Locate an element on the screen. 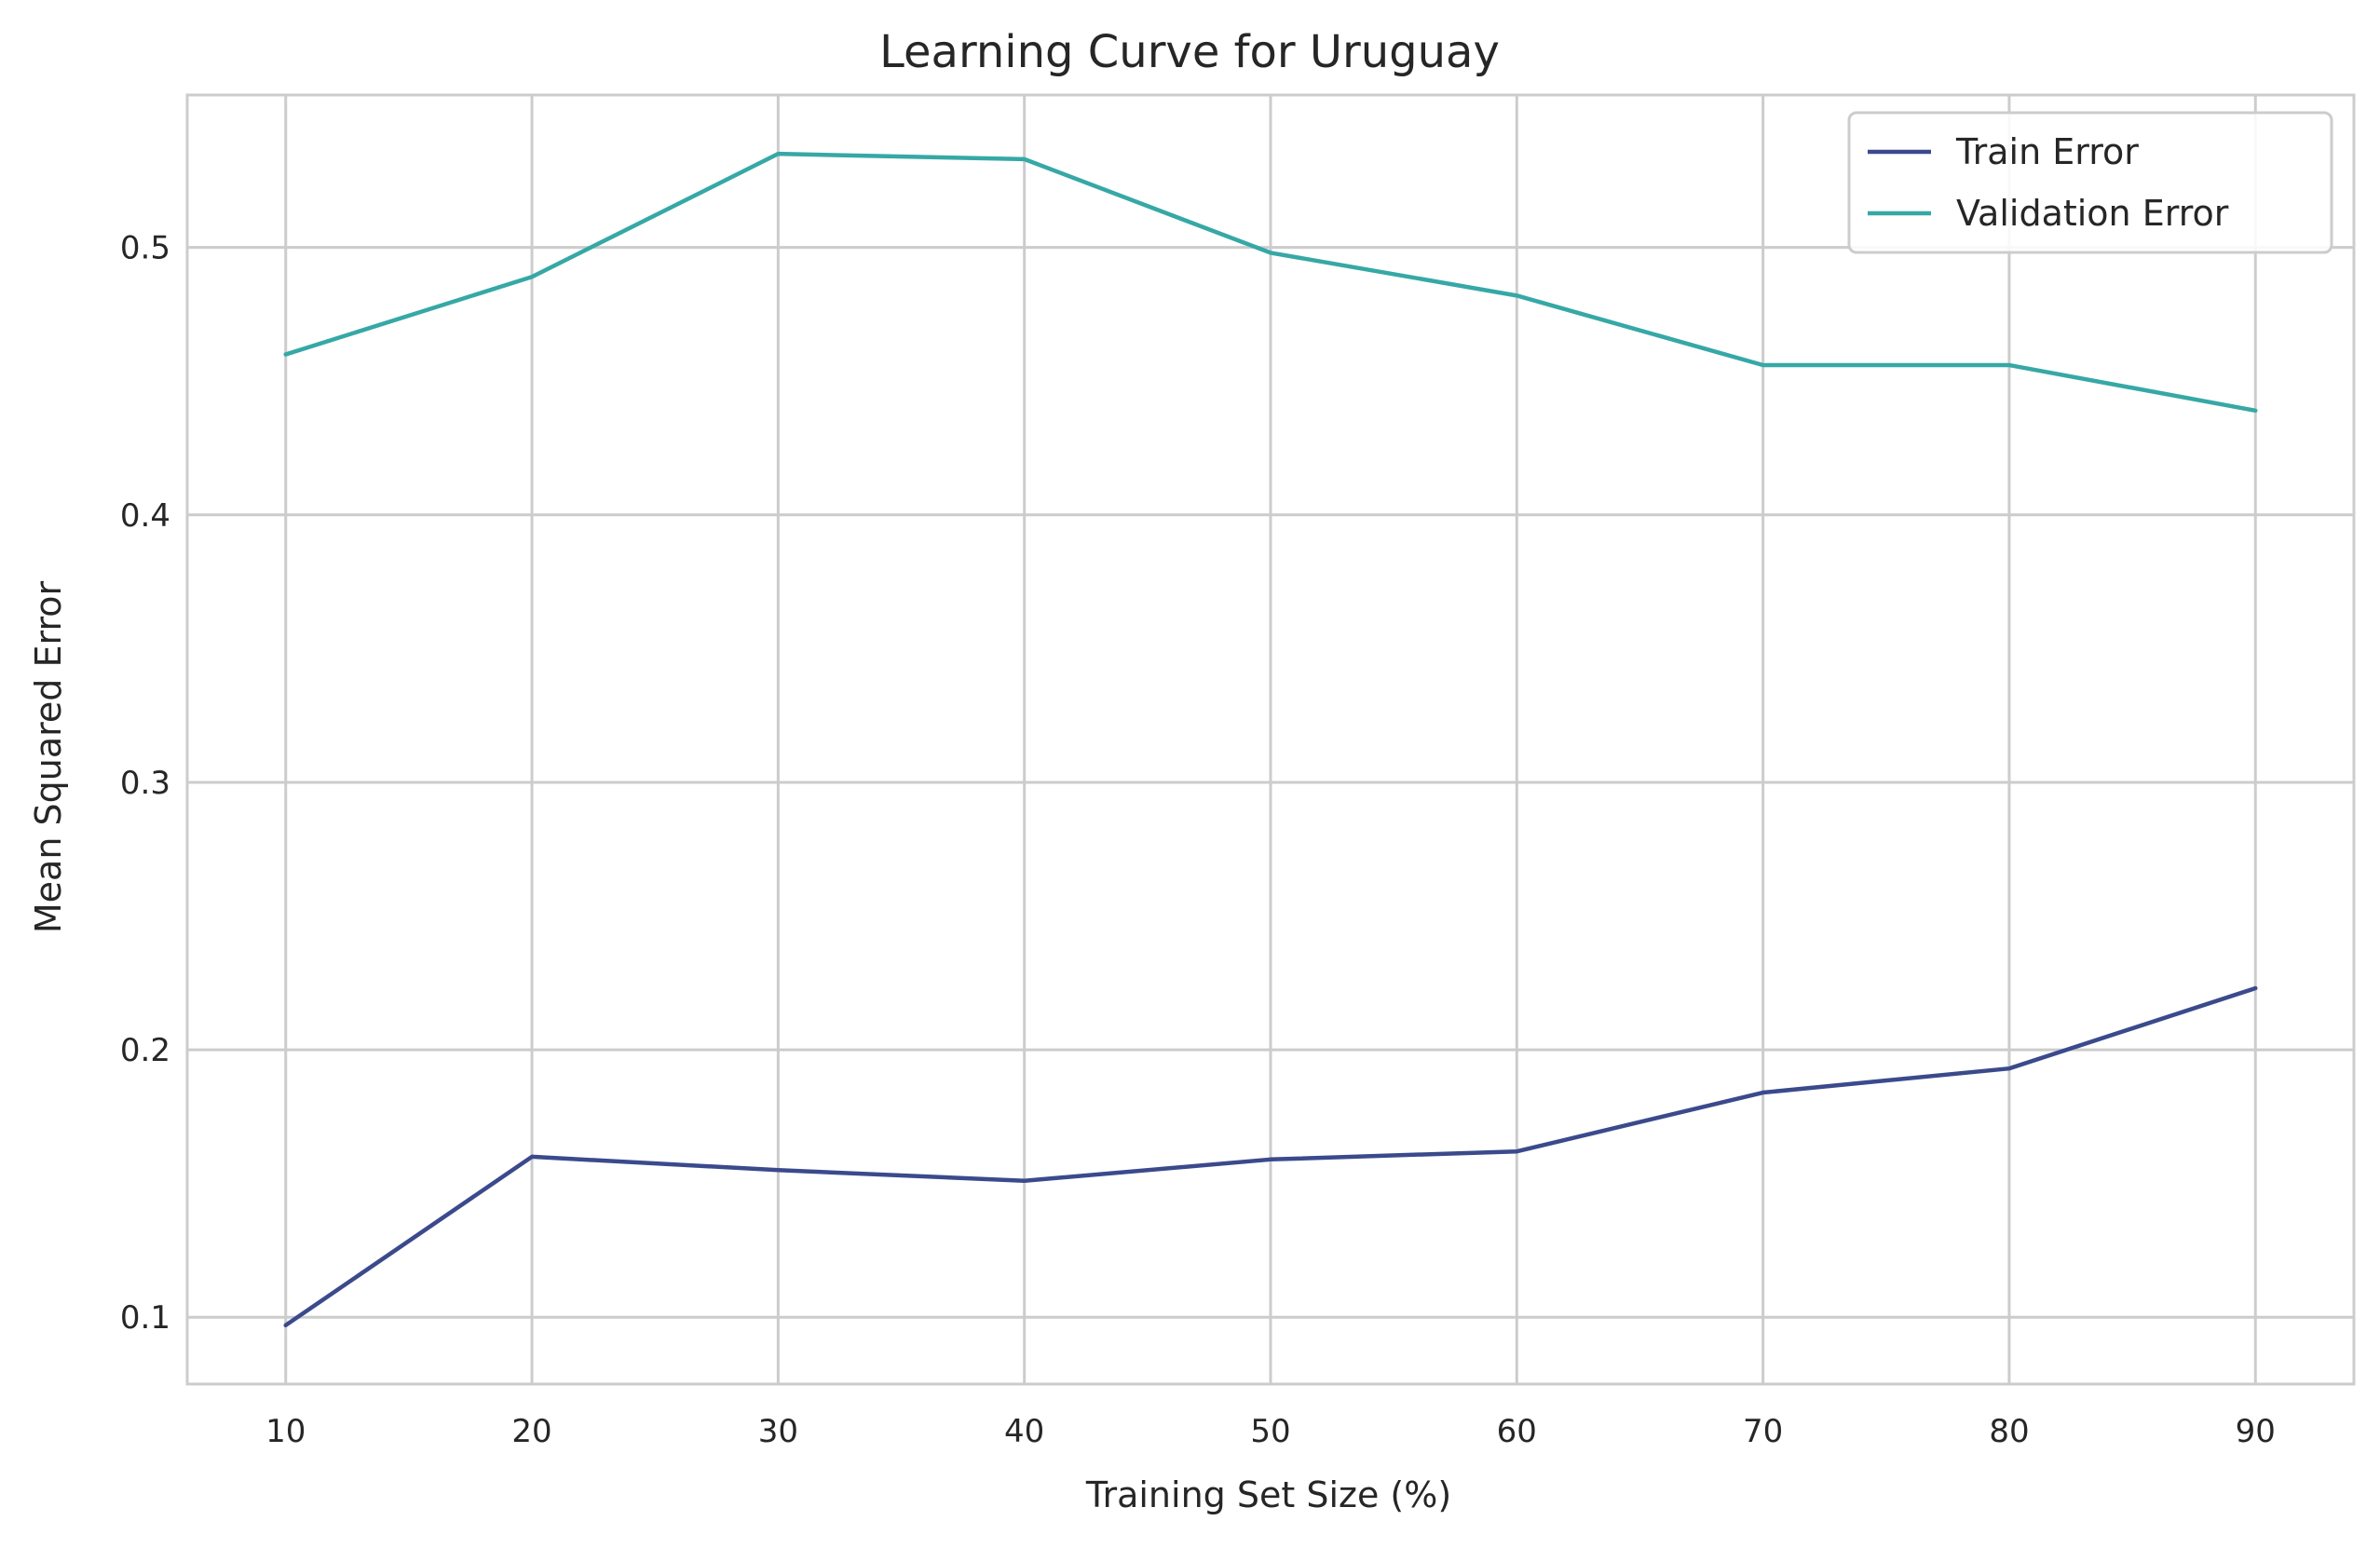 Image resolution: width=2380 pixels, height=1548 pixels. x-tick-label: 70 is located at coordinates (1763, 1431).